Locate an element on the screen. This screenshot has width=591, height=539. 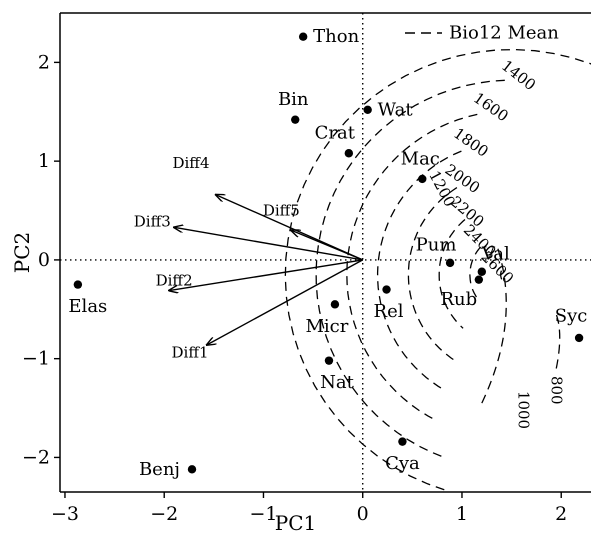
x-tick-label: 0 is located at coordinates (363, 514).